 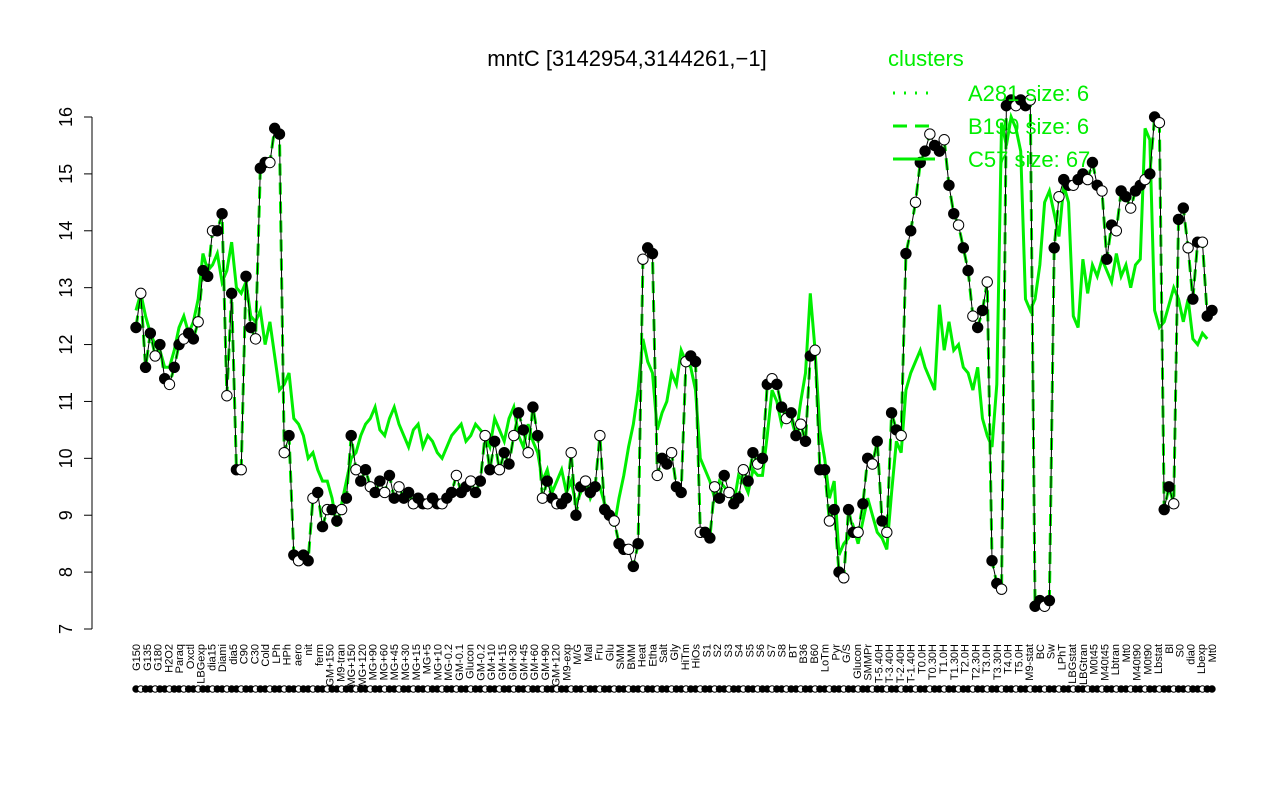 I want to click on x-tick-label: S8, so click(x=783, y=650).